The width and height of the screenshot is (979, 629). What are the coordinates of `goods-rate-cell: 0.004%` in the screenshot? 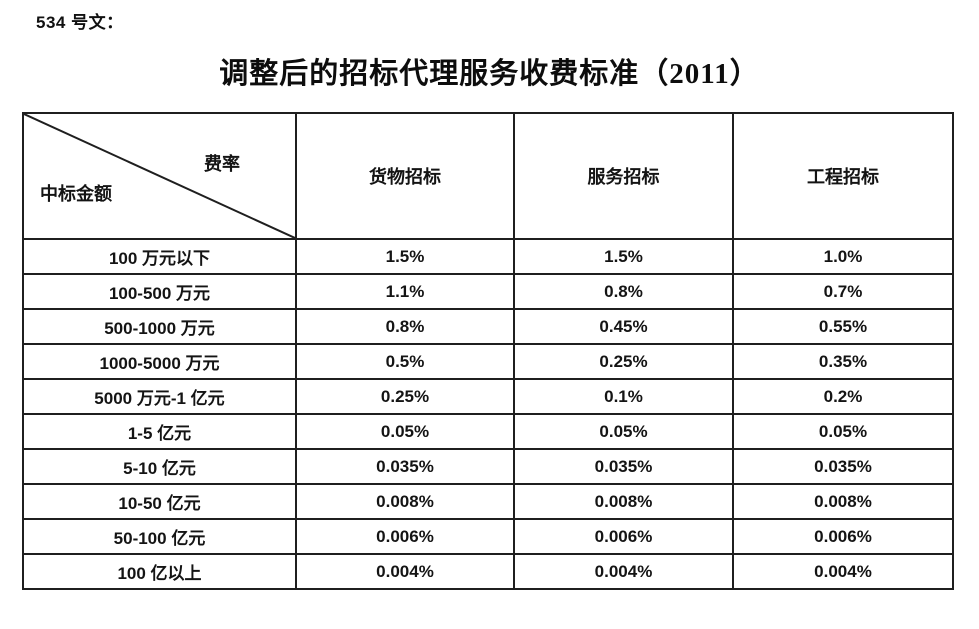 It's located at (405, 571).